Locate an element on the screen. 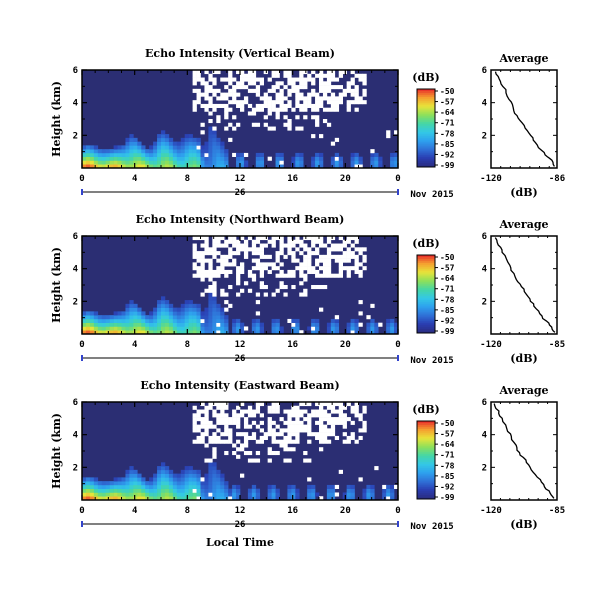  colorbar-tick-label: -71 is located at coordinates (447, 455).